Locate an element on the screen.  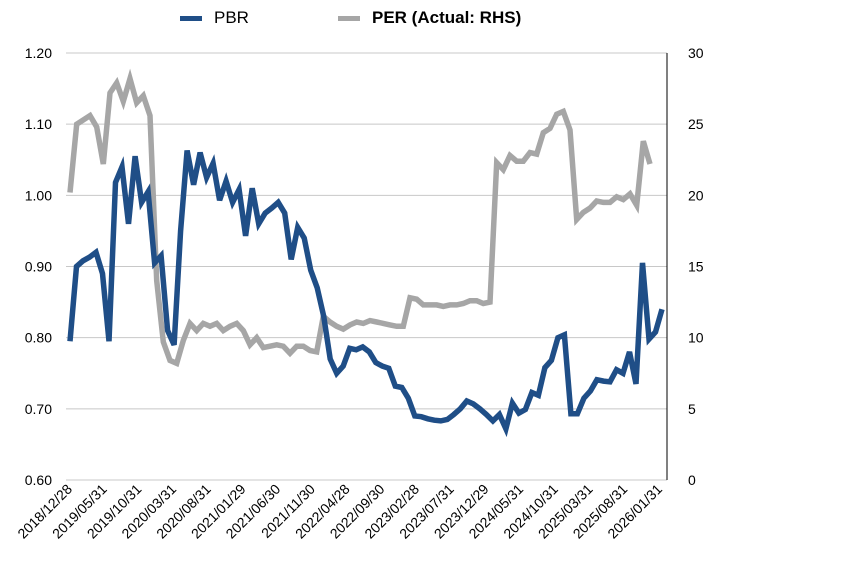
legend: PBR PER (Actual: RHS) is located at coordinates (421, 21).